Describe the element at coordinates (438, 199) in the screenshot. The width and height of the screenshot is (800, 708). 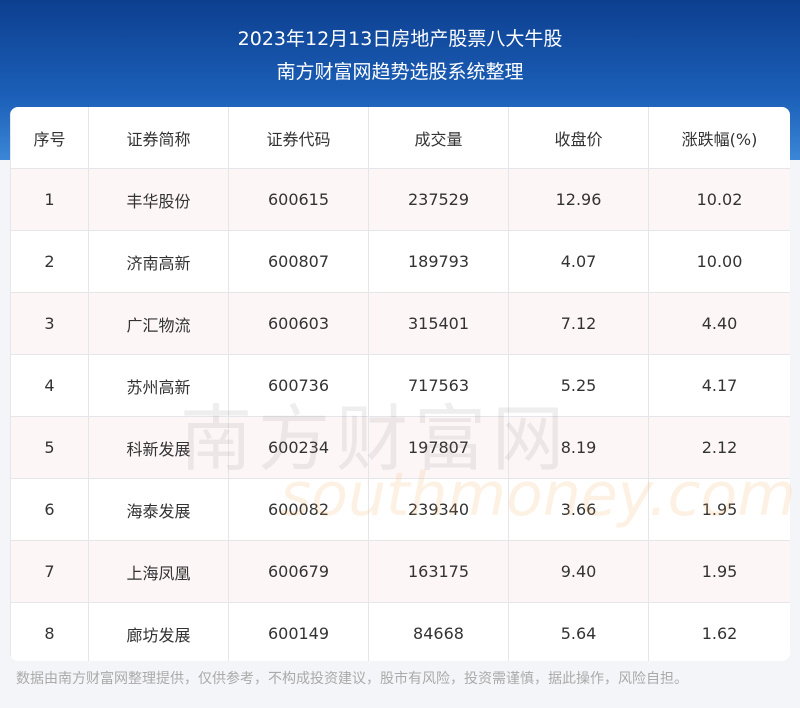
I see `table-cell: 237529` at that location.